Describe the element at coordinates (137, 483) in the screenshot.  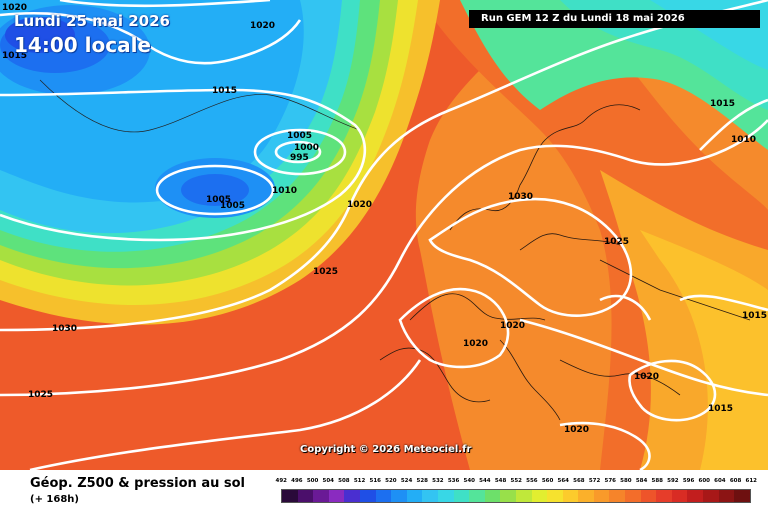
I see `product-title: Géop. Z500 & pression au sol` at that location.